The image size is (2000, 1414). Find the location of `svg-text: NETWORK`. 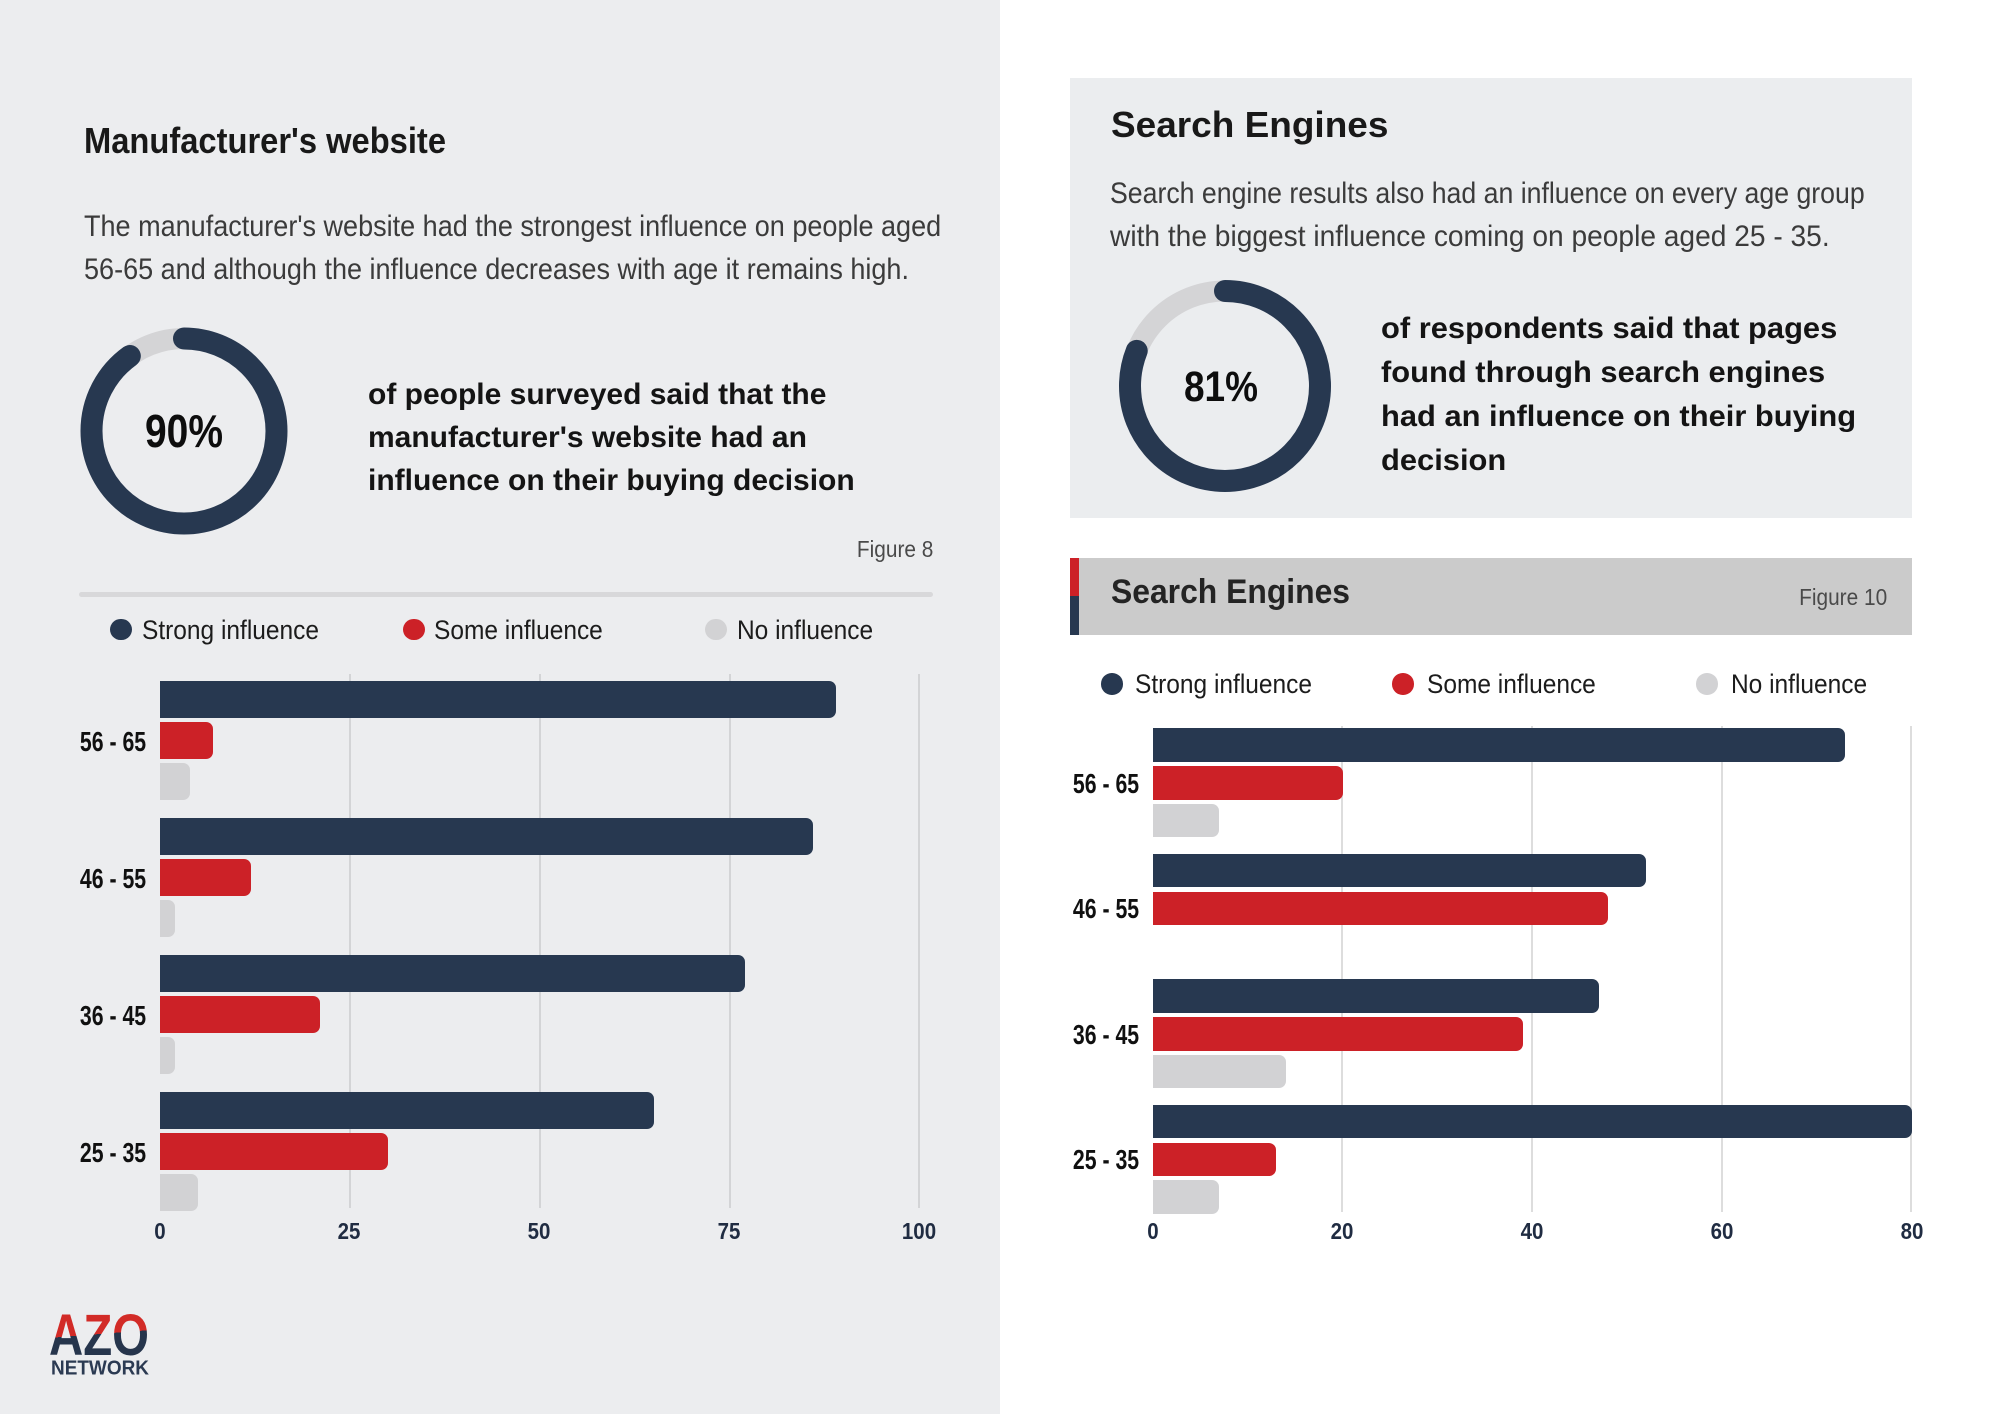

svg-text: NETWORK is located at coordinates (100, 1369).